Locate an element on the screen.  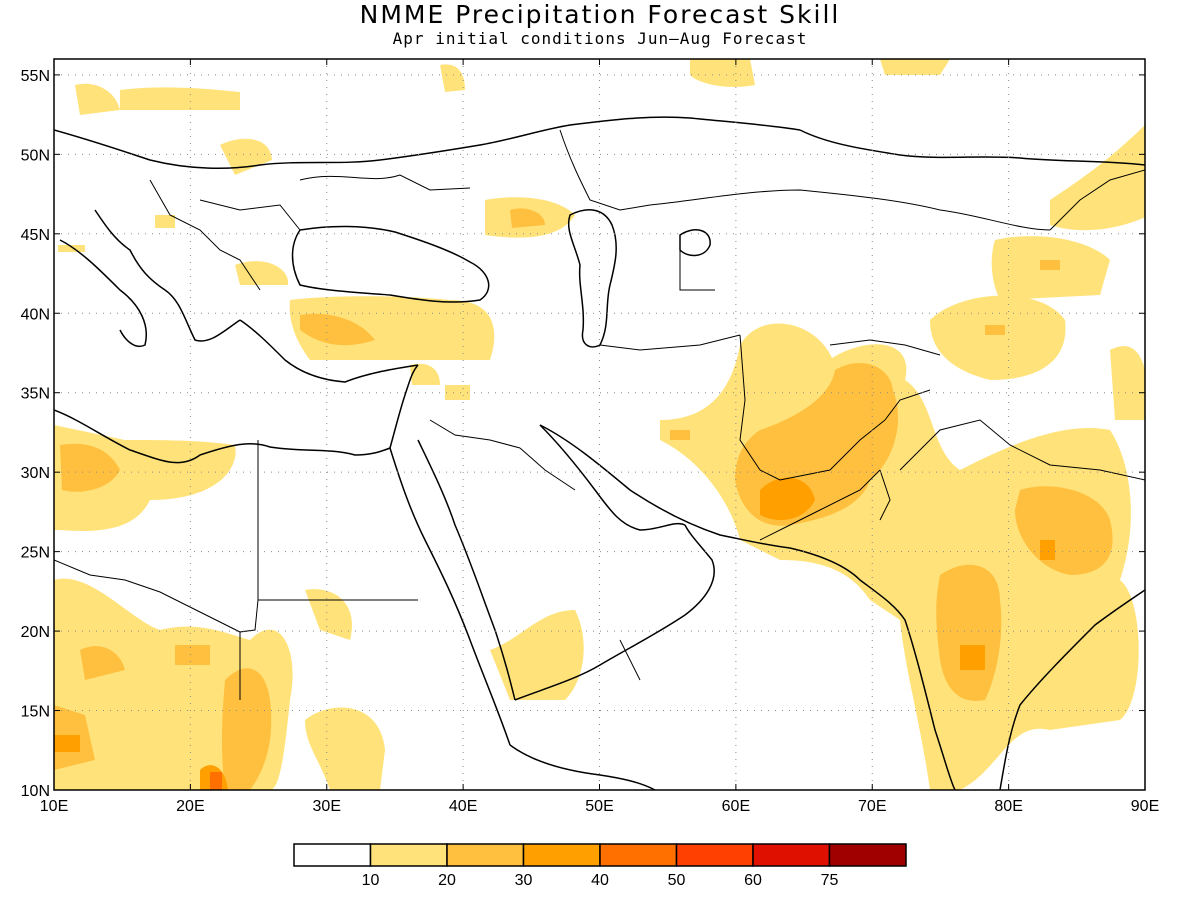
lon-label-10: 10E is located at coordinates (54, 806).